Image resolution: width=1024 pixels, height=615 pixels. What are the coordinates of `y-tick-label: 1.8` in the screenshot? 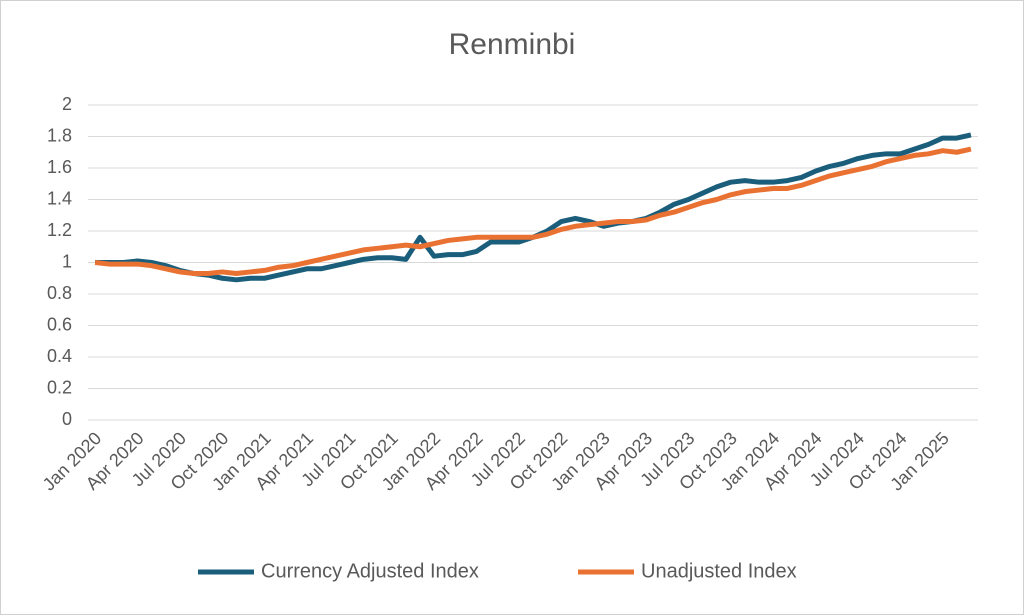 It's located at (59, 135).